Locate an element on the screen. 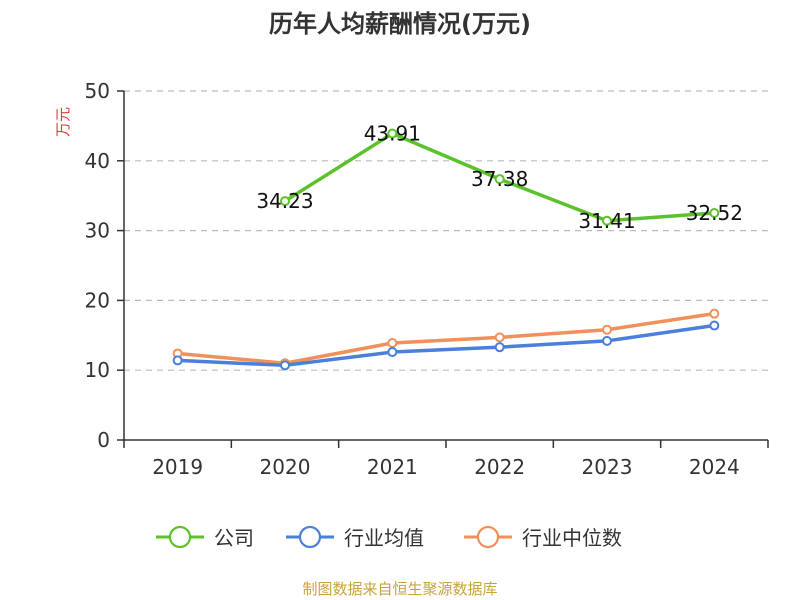 This screenshot has height=600, width=800. point-2-2024 is located at coordinates (714, 313).